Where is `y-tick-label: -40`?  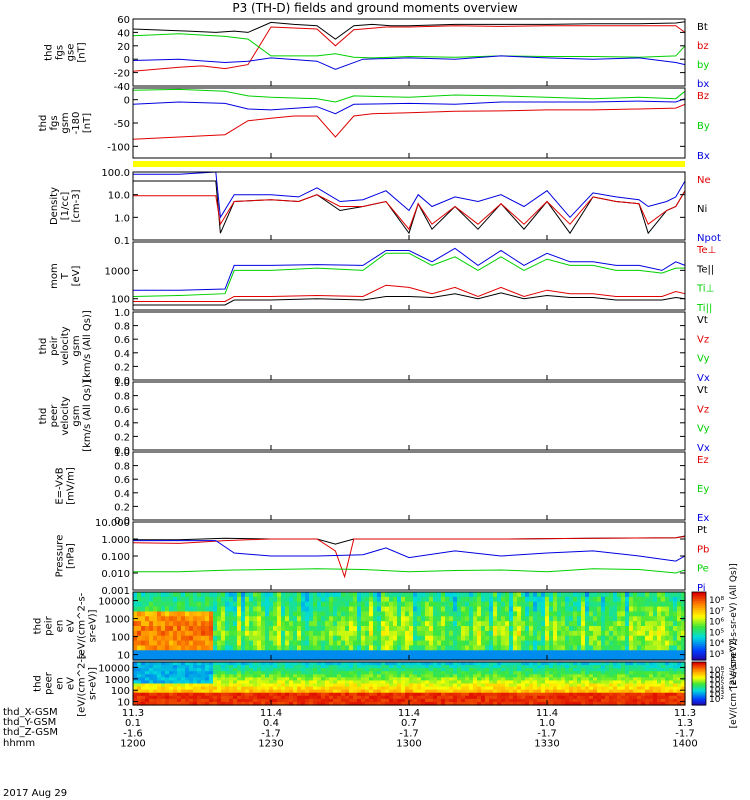 y-tick-label: -40 is located at coordinates (122, 87).